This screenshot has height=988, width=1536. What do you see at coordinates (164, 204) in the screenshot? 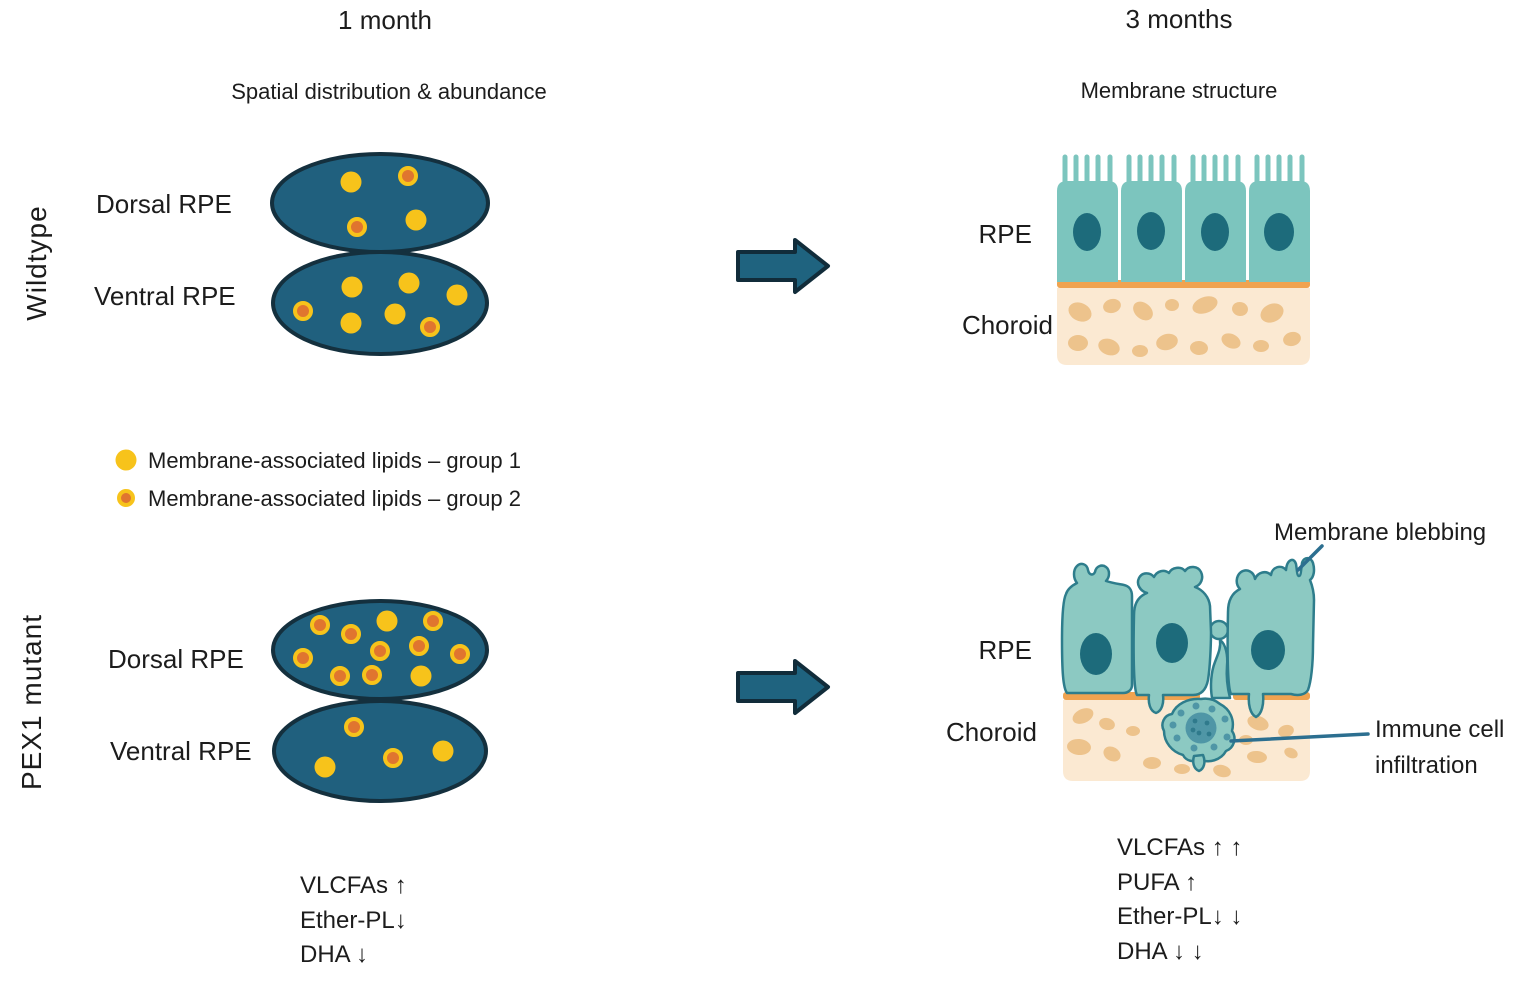
I see `wildtype-dorsal-rpe-label: Dorsal RPE` at bounding box center [164, 204].